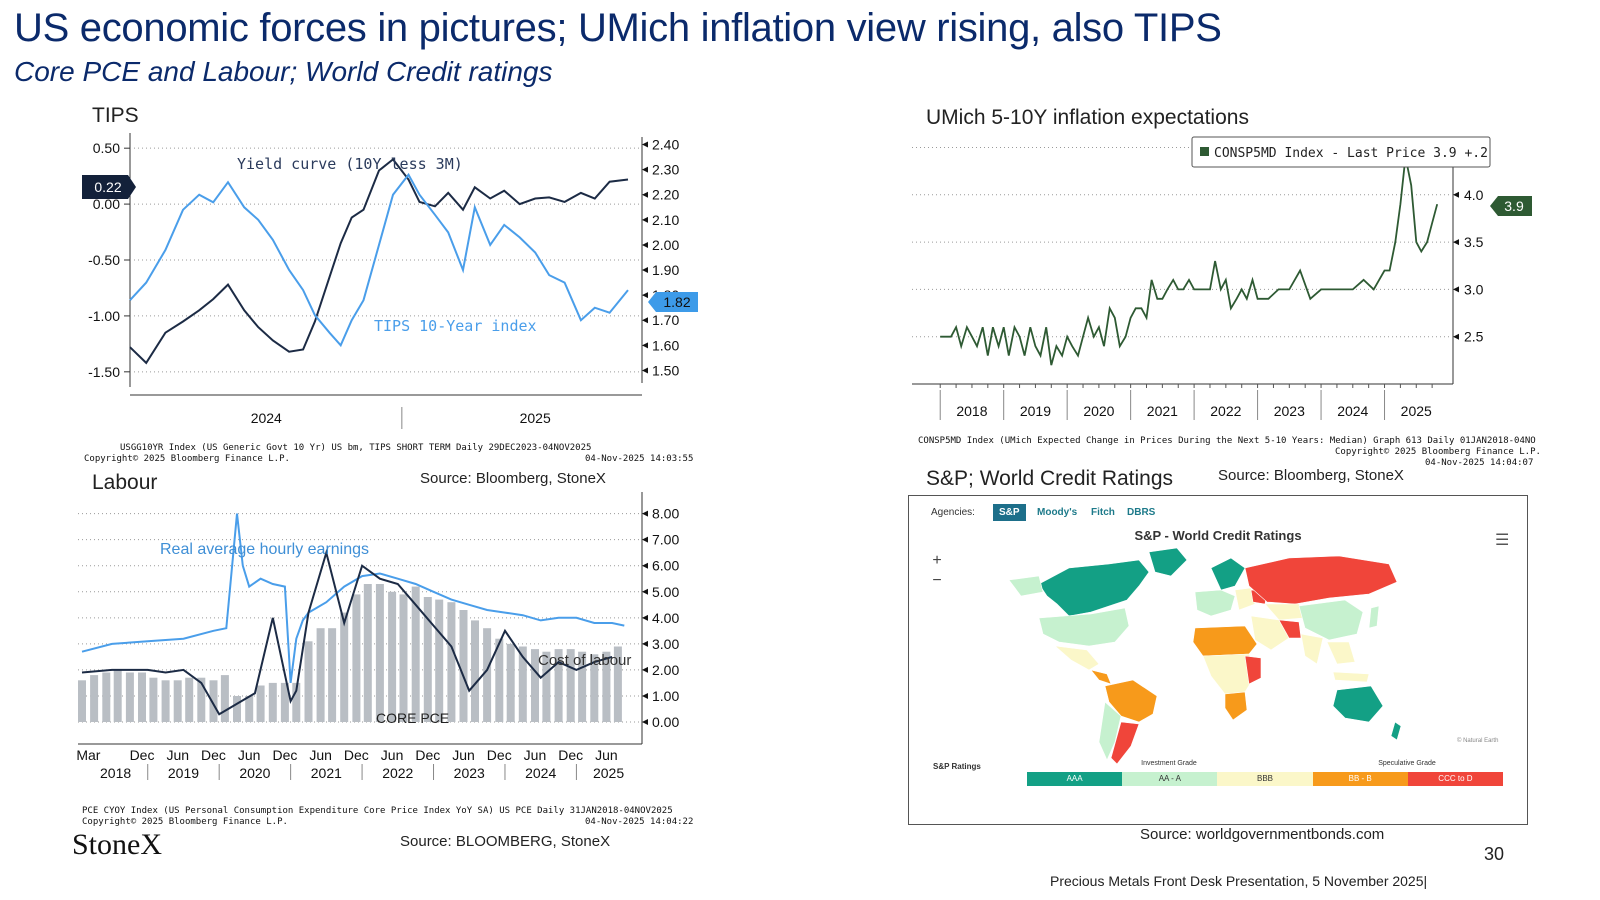 Image resolution: width=1600 pixels, height=900 pixels. Describe the element at coordinates (1284, 612) in the screenshot. I see `map-kazakhstan` at that location.